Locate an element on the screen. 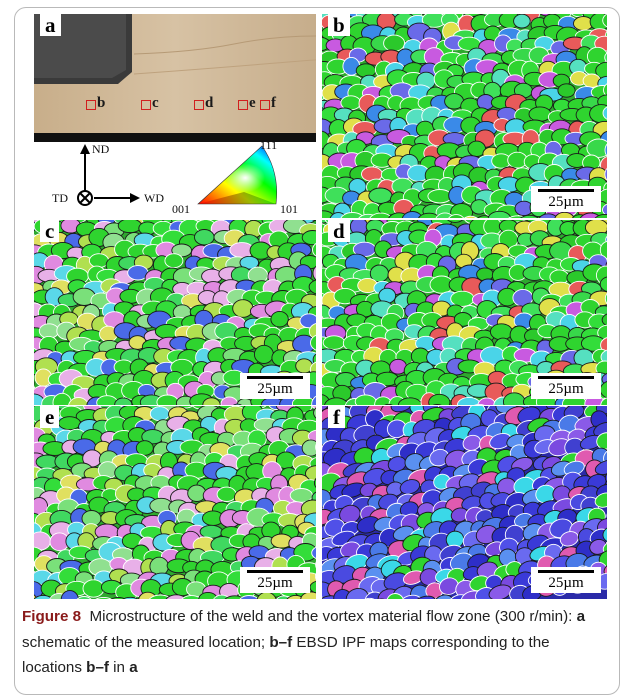 This screenshot has width=631, height=697. figure-number: Figure 8 is located at coordinates (52, 616).